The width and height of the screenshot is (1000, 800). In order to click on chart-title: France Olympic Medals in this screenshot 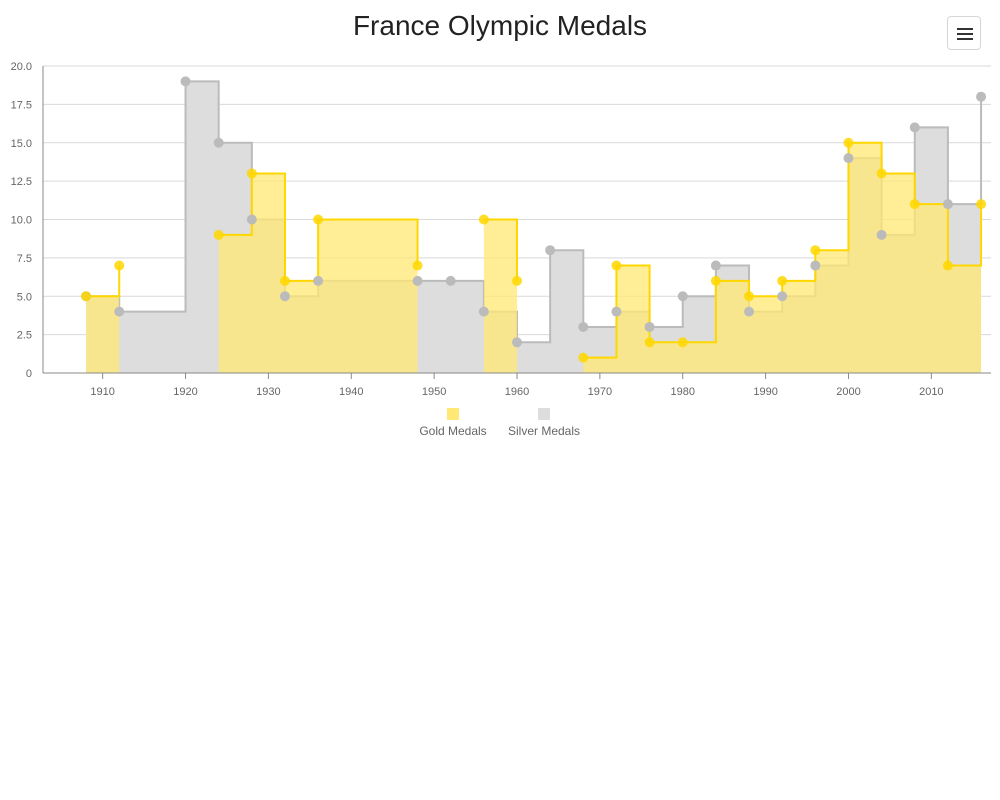, I will do `click(500, 25)`.